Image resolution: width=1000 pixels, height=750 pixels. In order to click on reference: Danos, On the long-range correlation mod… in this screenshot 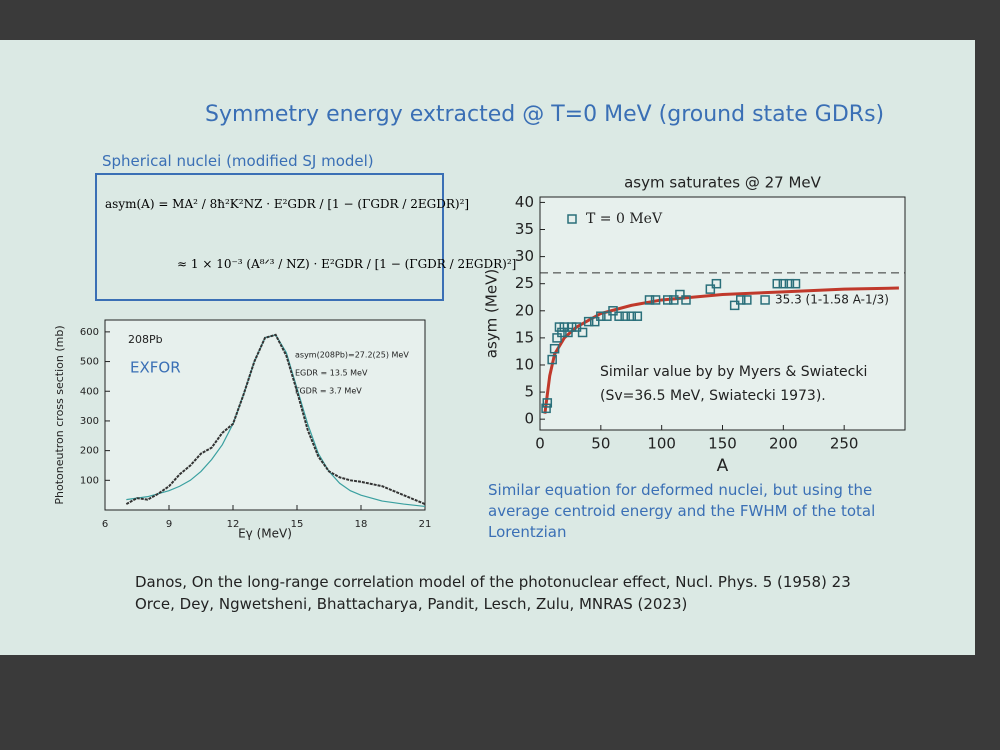, I will do `click(493, 582)`.